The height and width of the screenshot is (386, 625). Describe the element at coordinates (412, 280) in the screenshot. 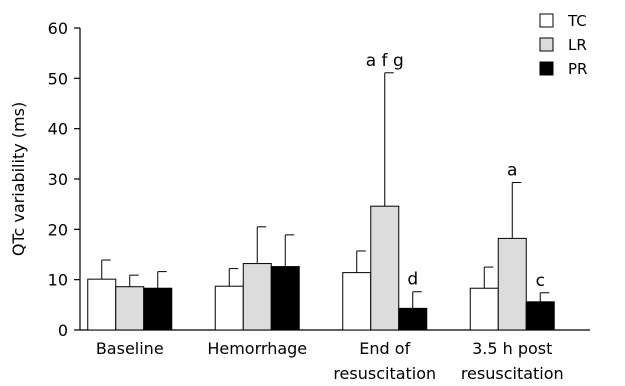

I see `significance-annotation: d` at that location.